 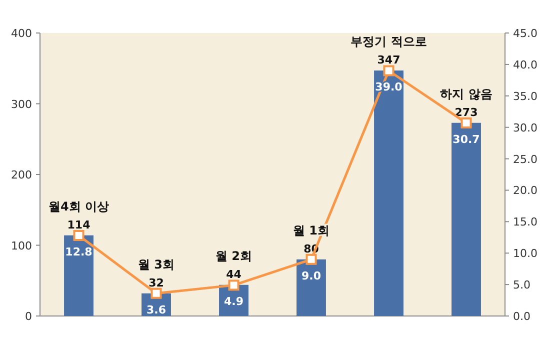 What do you see at coordinates (156, 264) in the screenshot?
I see `x-tick-label: 월 3회` at bounding box center [156, 264].